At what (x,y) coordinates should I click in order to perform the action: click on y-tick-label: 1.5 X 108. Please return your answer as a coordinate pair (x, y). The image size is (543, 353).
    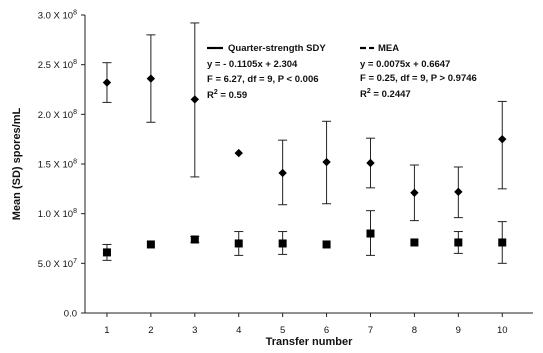
    Looking at the image, I should click on (57, 165).